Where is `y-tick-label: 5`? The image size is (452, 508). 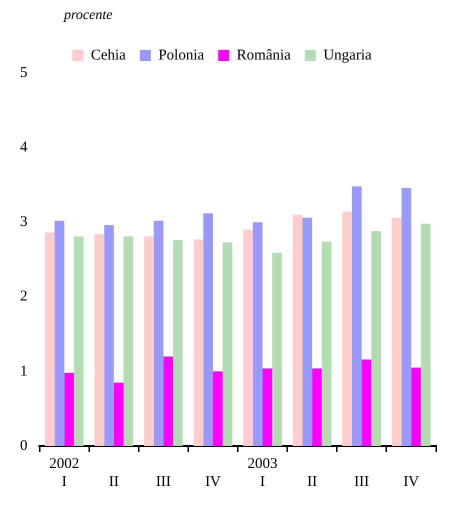
y-tick-label: 5 is located at coordinates (24, 72).